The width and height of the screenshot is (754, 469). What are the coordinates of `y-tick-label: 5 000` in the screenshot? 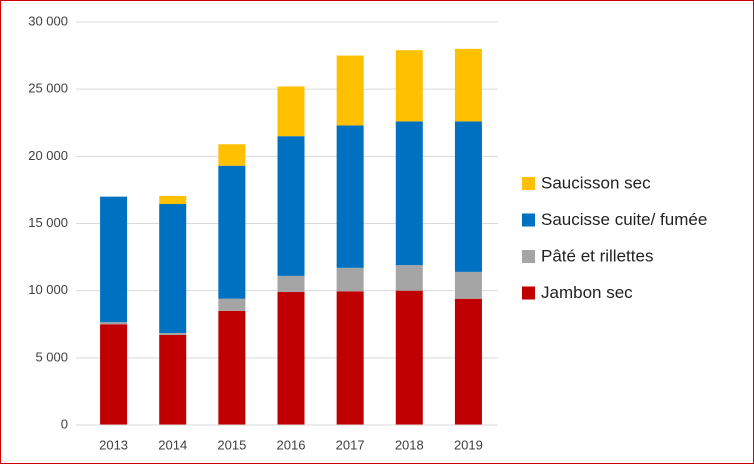 It's located at (51, 356).